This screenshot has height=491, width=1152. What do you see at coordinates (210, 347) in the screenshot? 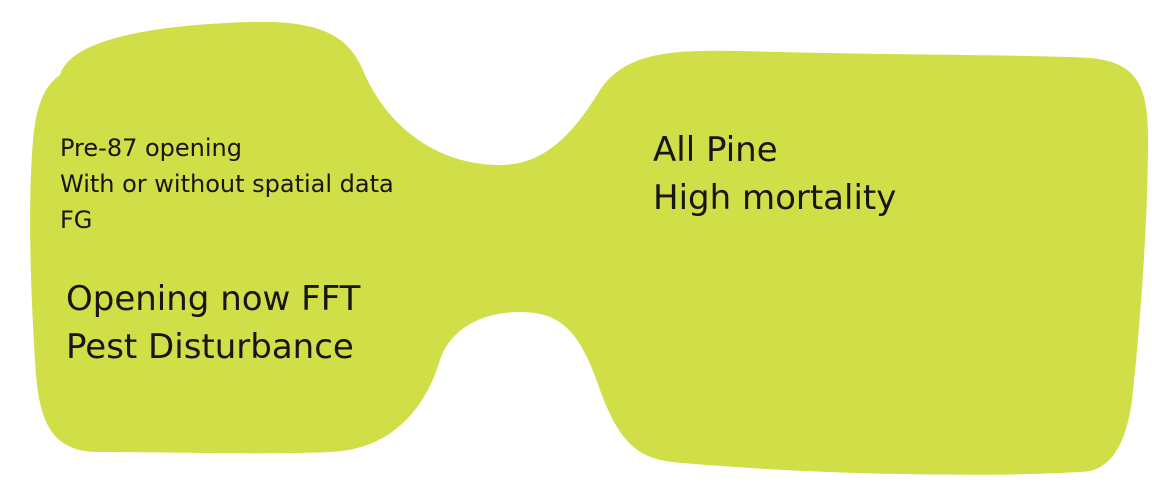
I see `pest-disturbance-label: Pest Disturbance` at bounding box center [210, 347].